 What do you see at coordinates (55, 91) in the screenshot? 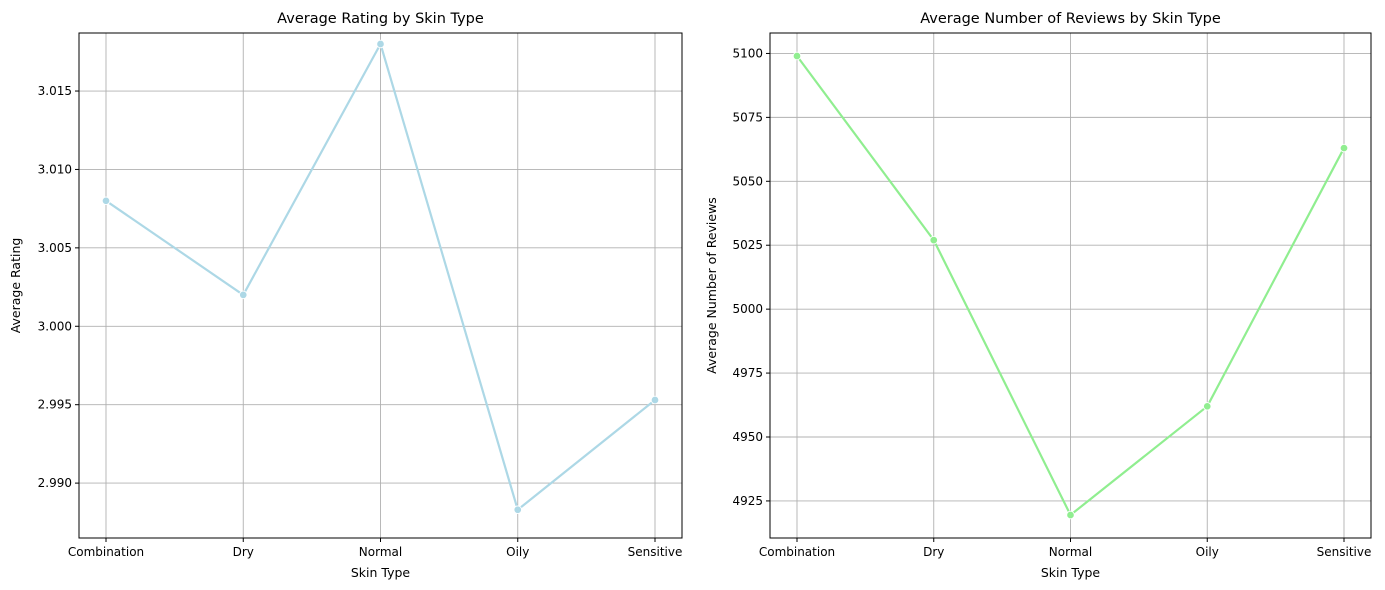
I see `y-tick-label: 3.015` at bounding box center [55, 91].